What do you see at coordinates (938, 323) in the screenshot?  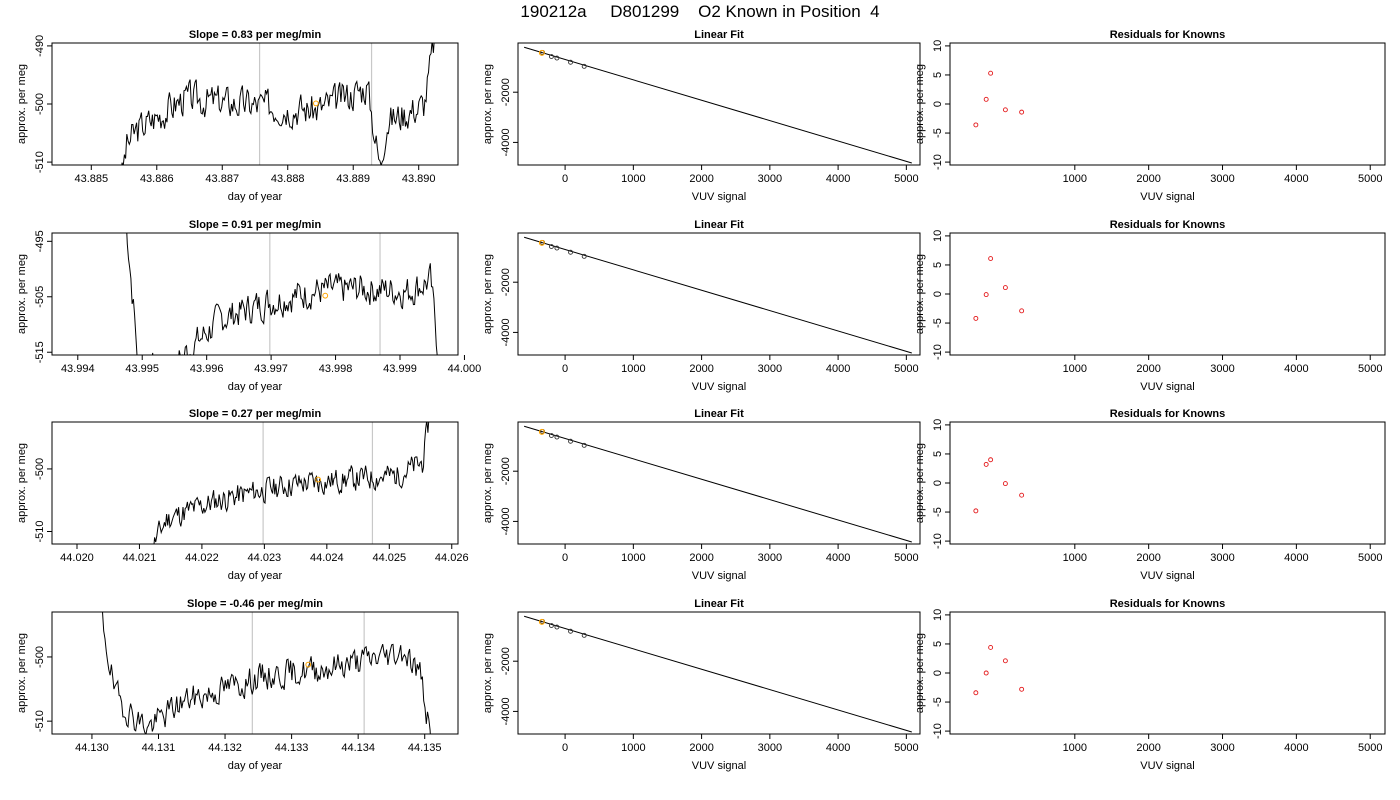 I see `y-tick-label: -5` at bounding box center [938, 323].